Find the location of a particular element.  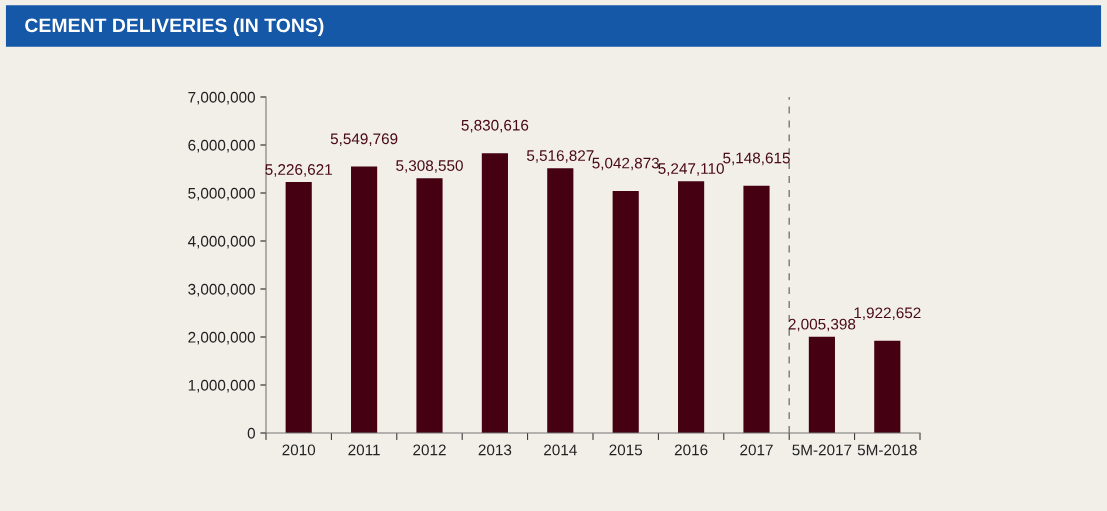

x-tick-label: 2015 is located at coordinates (626, 450).